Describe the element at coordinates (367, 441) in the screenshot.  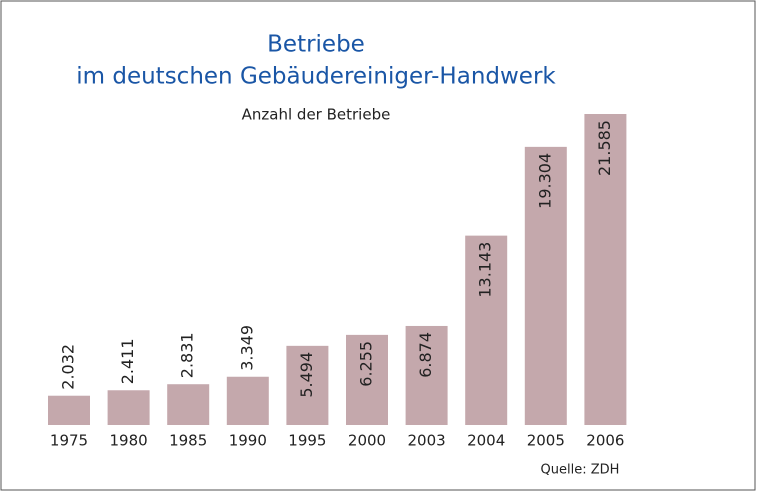
I see `x-tick-label: 2000` at that location.